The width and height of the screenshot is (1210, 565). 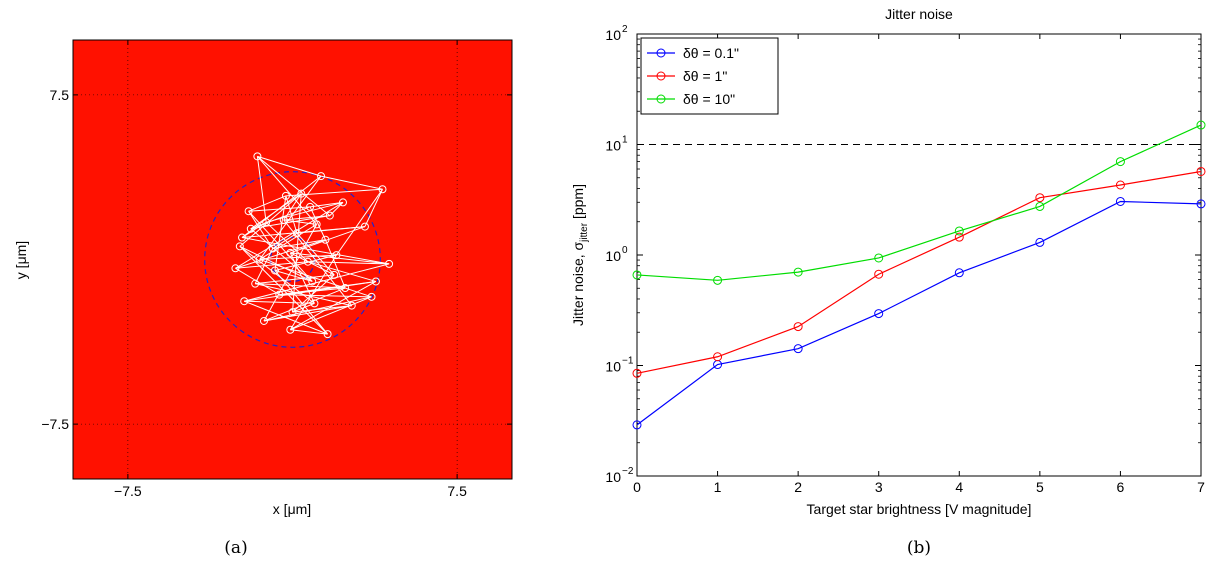 I want to click on panel-a-ylabel: y [μm], so click(x=21, y=260).